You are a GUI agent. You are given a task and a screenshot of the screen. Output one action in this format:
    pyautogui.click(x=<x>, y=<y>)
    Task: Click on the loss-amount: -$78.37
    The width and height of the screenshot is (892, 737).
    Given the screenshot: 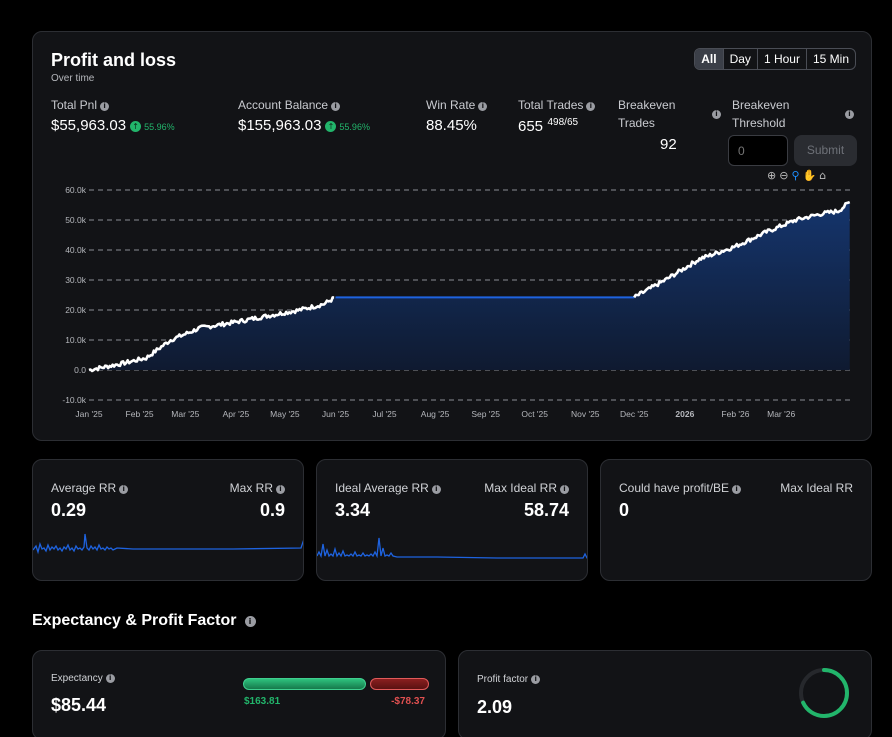 What is the action you would take?
    pyautogui.click(x=408, y=701)
    